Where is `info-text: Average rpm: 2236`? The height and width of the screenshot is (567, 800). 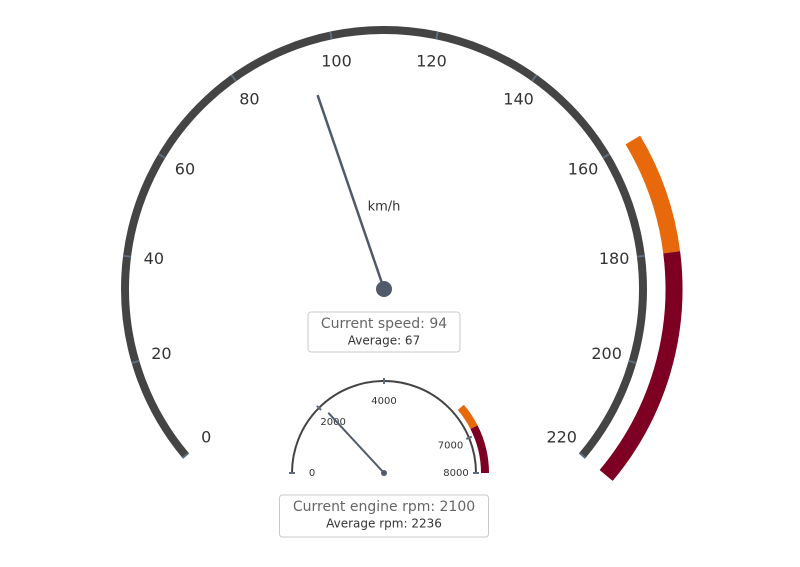
info-text: Average rpm: 2236 is located at coordinates (384, 524).